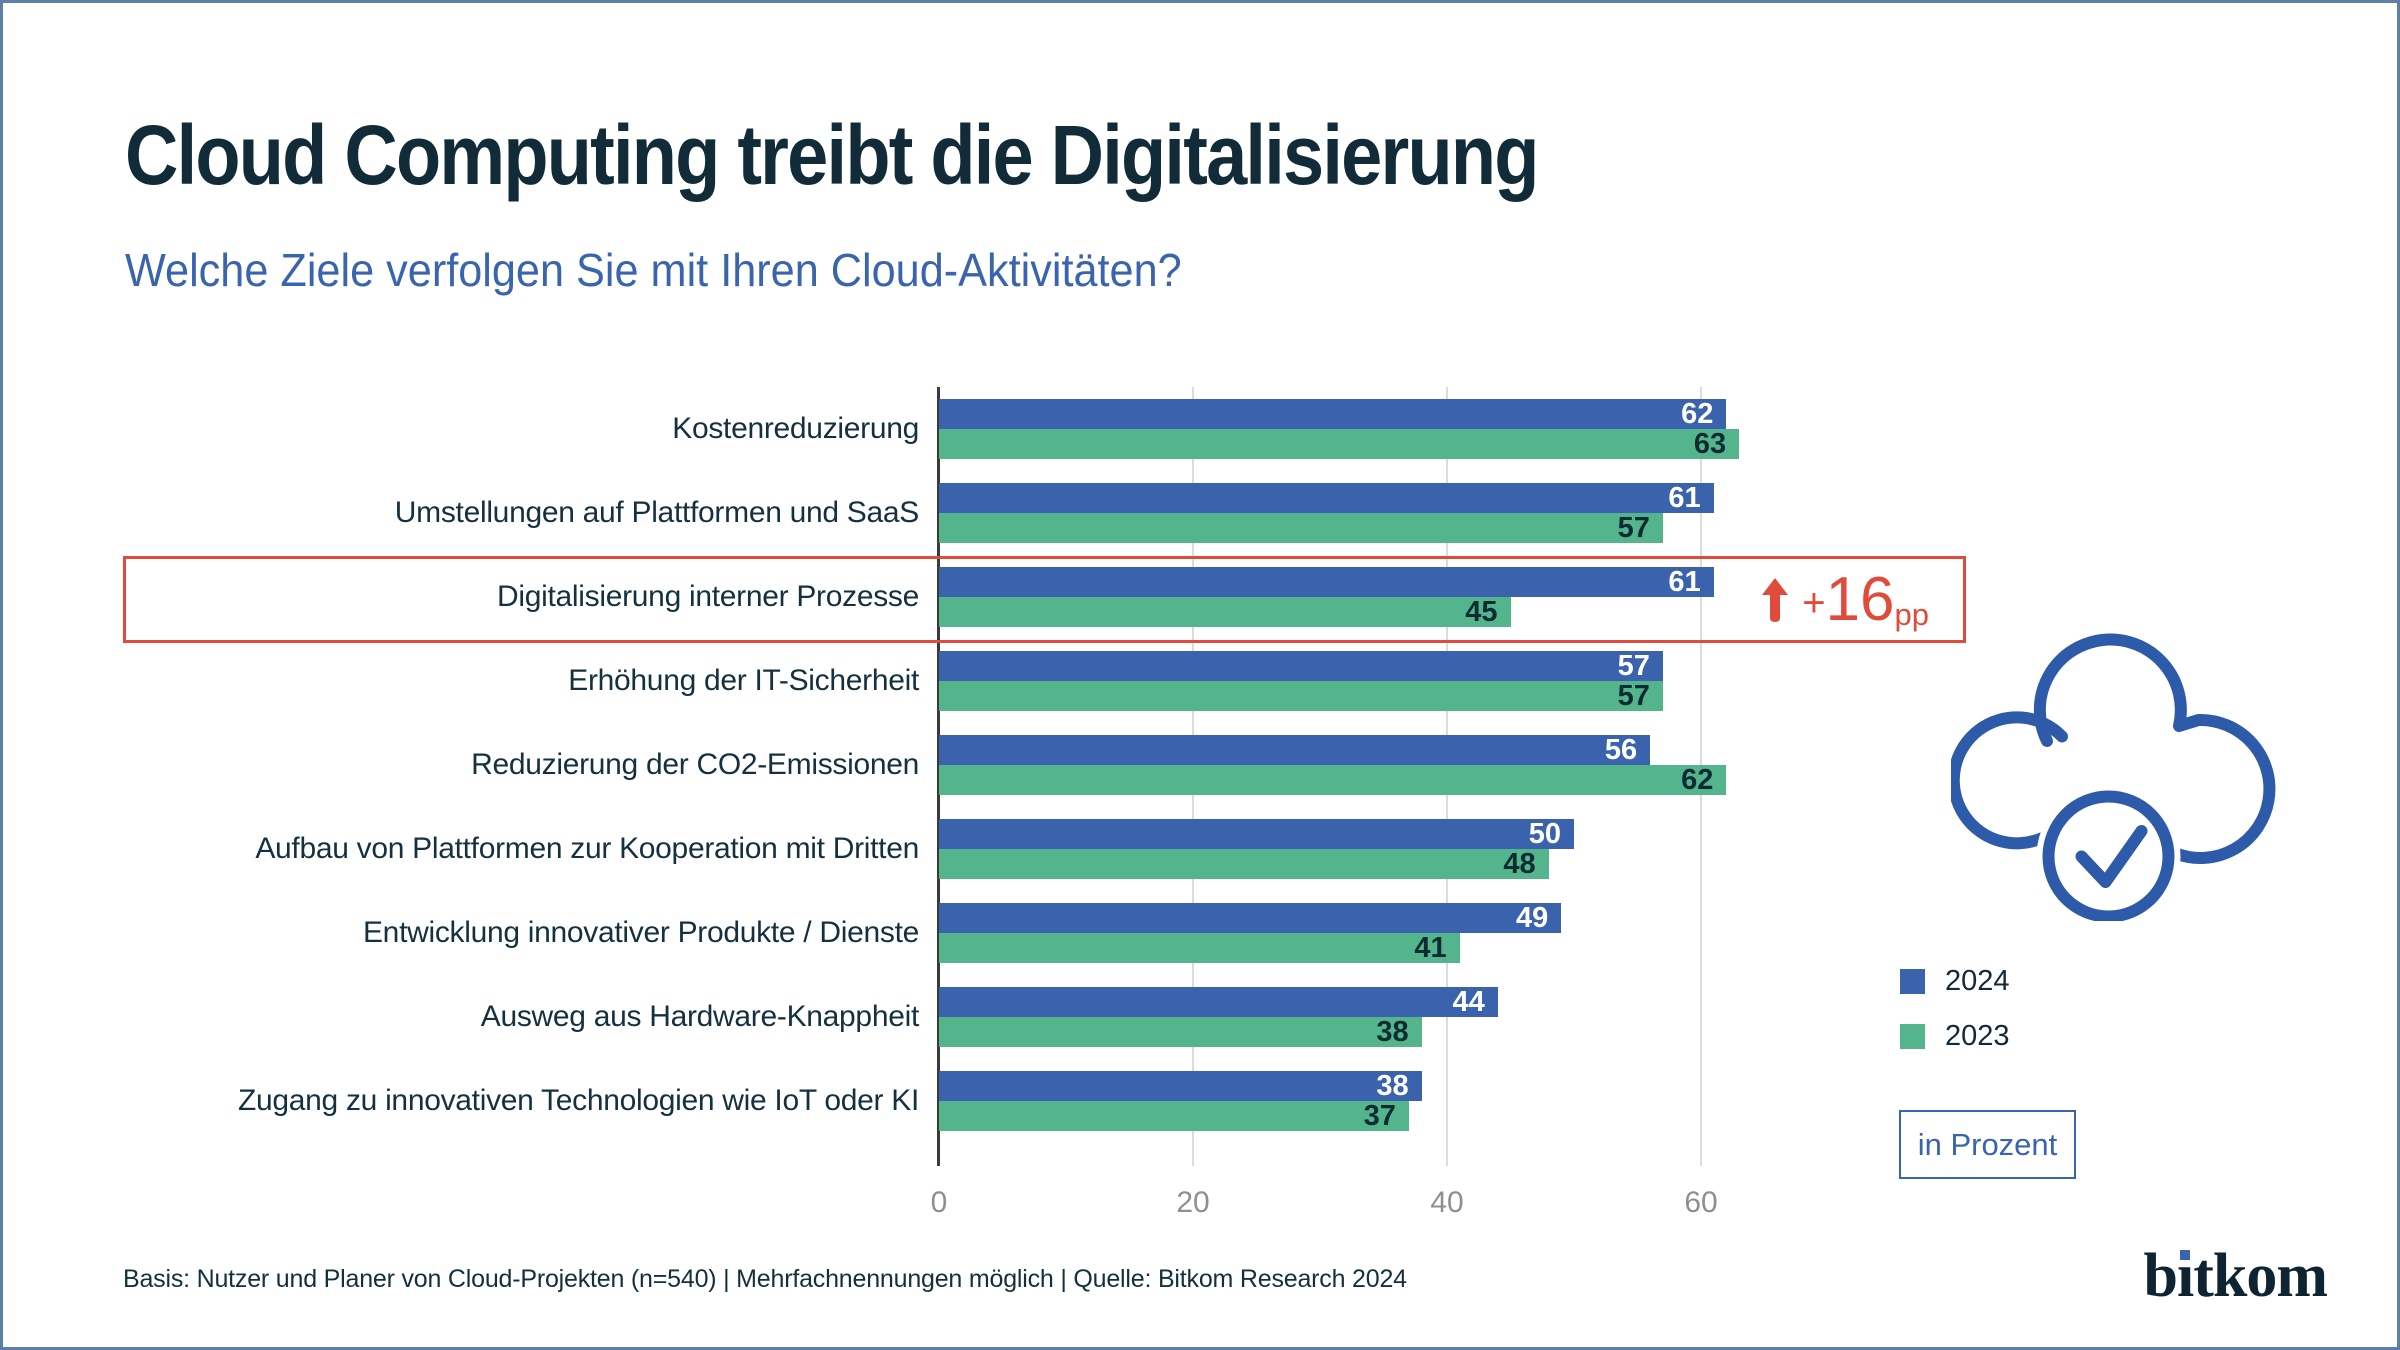  I want to click on bar-2024: 56, so click(1295, 750).